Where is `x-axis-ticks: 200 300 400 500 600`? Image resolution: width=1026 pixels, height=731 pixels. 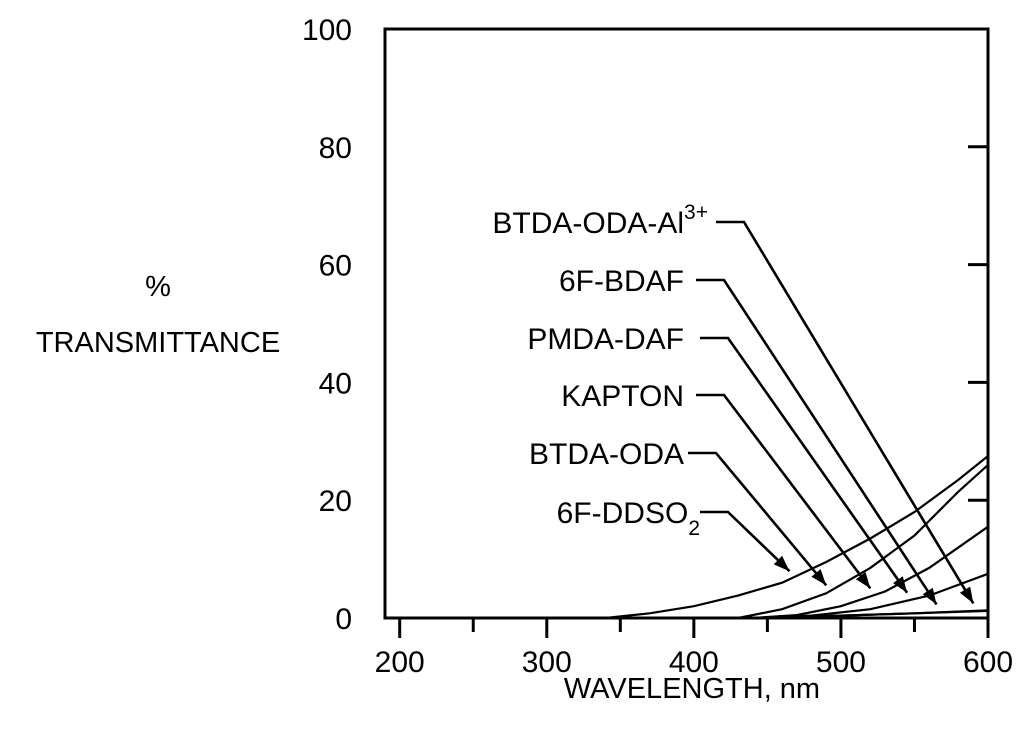
x-axis-ticks: 200 300 400 500 600 is located at coordinates (694, 648).